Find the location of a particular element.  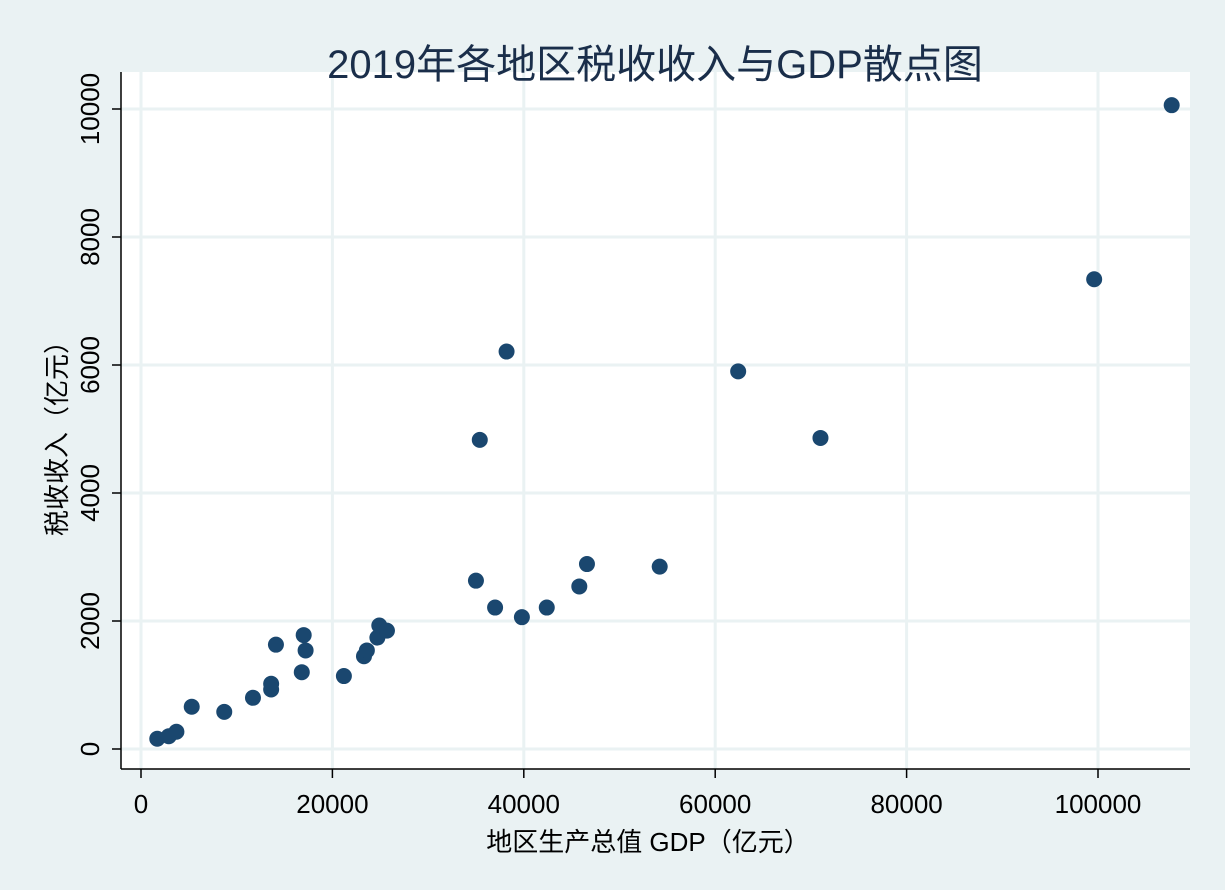

x-tick-label: 80000 is located at coordinates (906, 804).